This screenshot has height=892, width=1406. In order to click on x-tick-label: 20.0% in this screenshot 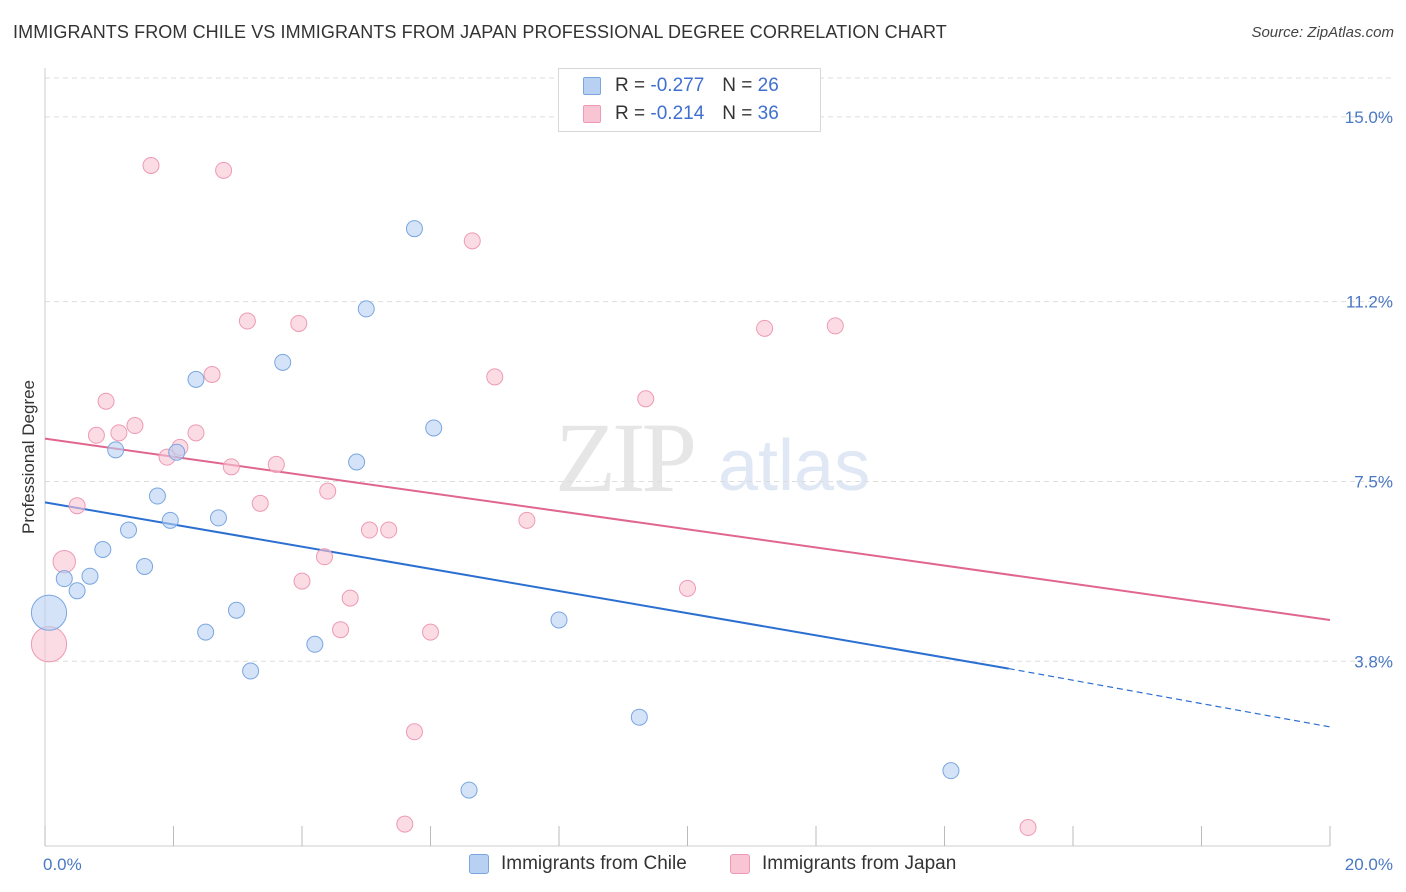, I will do `click(1369, 864)`.